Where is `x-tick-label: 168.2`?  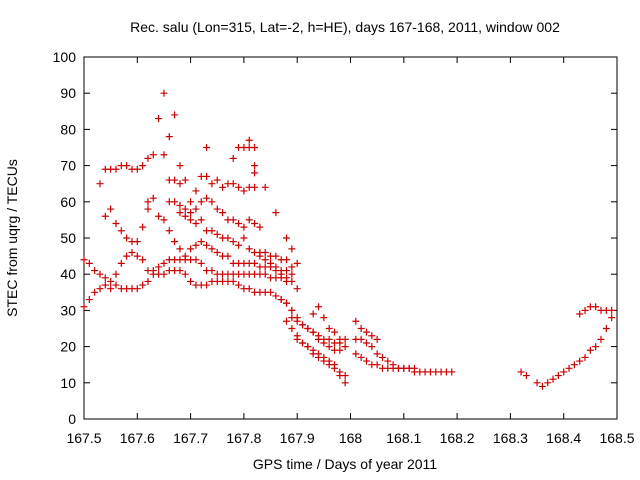 x-tick-label: 168.2 is located at coordinates (457, 438).